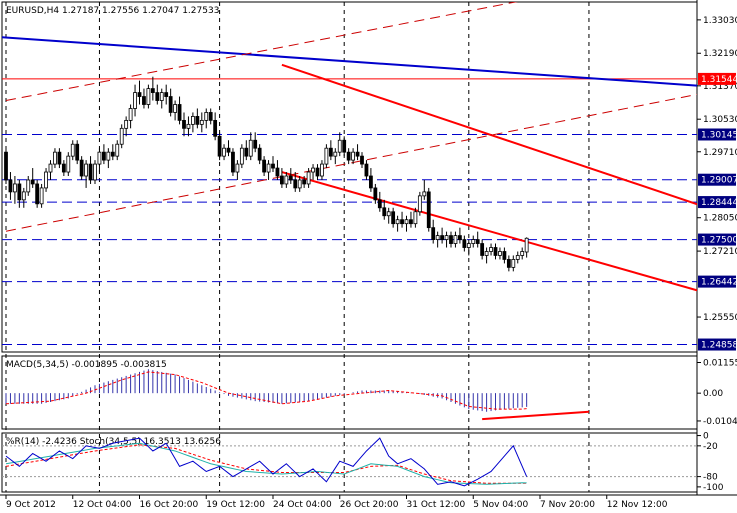  I want to click on price-tick-label: 1.32190, so click(720, 54).